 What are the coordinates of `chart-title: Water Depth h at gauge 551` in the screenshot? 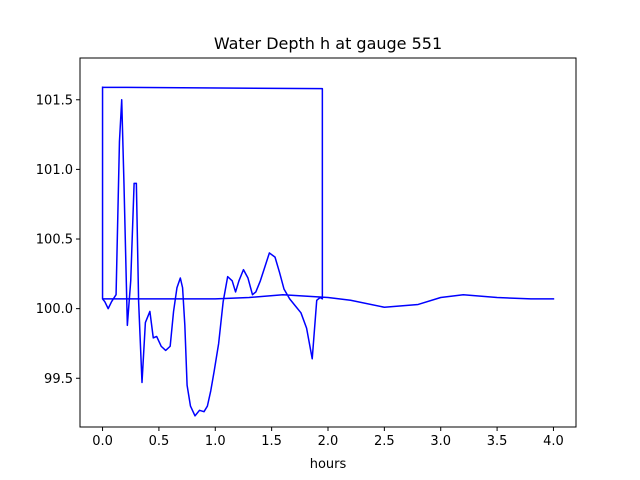 It's located at (328, 43).